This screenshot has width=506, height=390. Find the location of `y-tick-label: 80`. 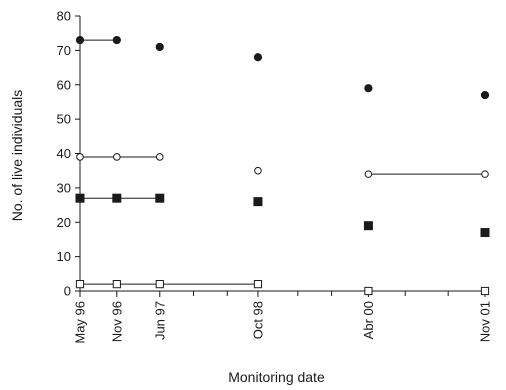

y-tick-label: 80 is located at coordinates (64, 16).